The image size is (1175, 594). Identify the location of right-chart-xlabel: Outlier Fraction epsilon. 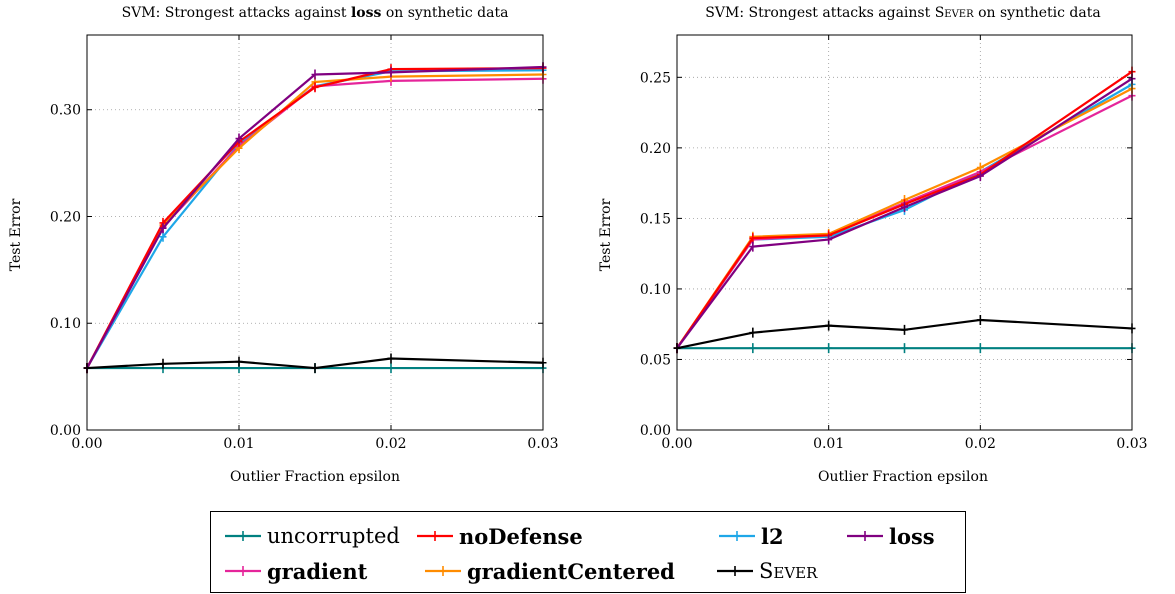
(903, 477).